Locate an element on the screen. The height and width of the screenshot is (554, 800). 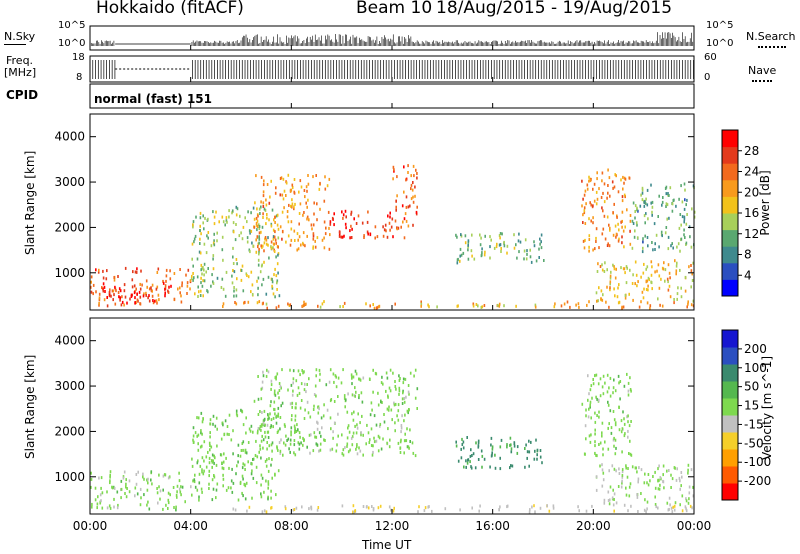
velocity-colorbar-label: Velocity [m s^-1] is located at coordinates (767, 407).